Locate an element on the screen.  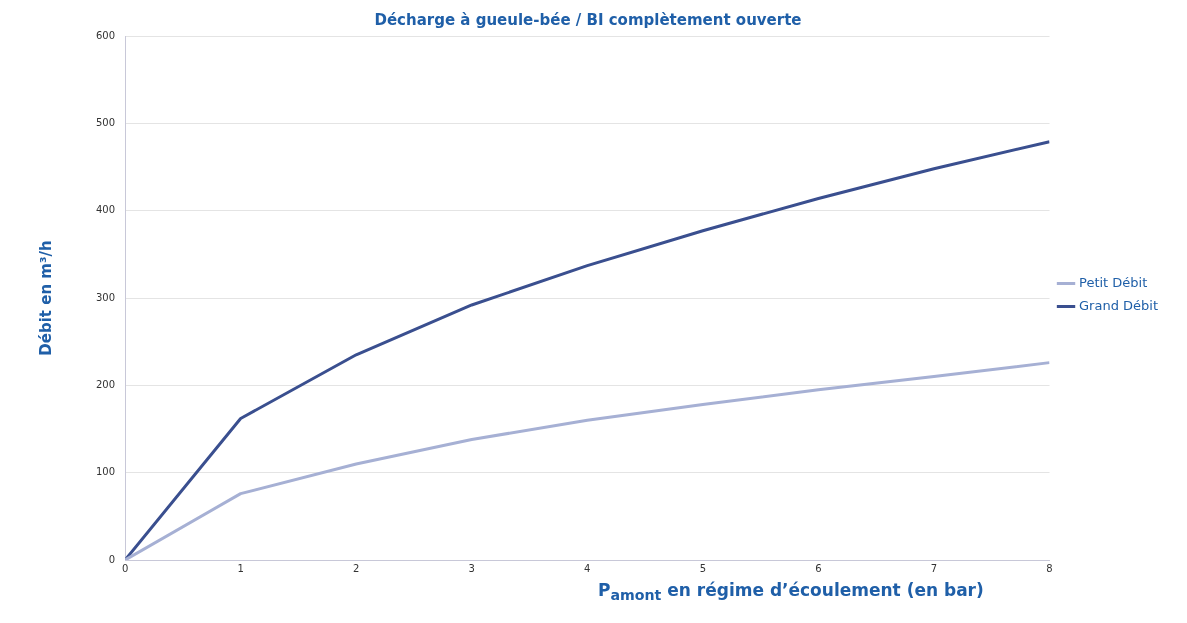
legend-label: Grand Débit is located at coordinates (1119, 305).